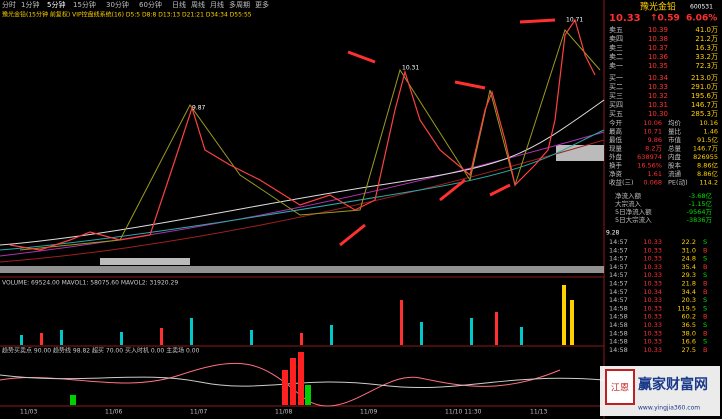 The width and height of the screenshot is (722, 419). I want to click on toolbar-tab: 1分钟, so click(30, 4).